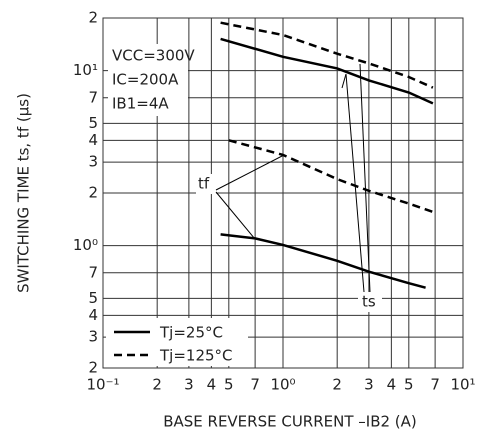 The width and height of the screenshot is (477, 440). I want to click on annotation: IC=200A, so click(145, 80).